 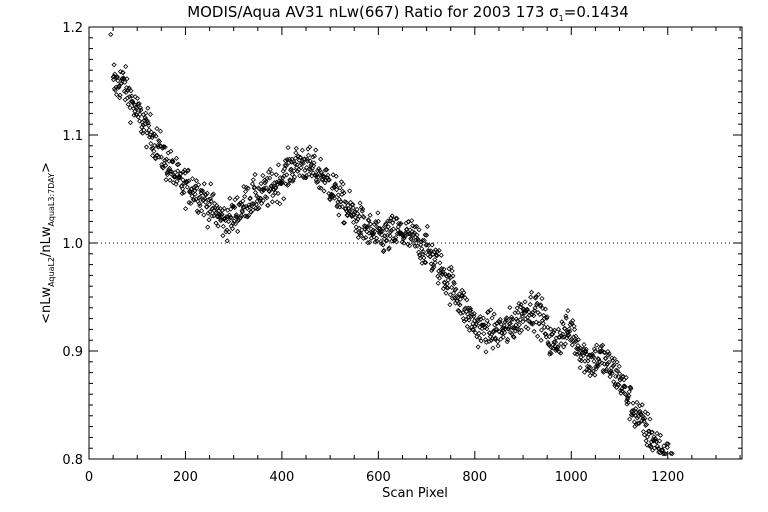 What do you see at coordinates (72, 28) in the screenshot?
I see `y-tick-label: 1.2` at bounding box center [72, 28].